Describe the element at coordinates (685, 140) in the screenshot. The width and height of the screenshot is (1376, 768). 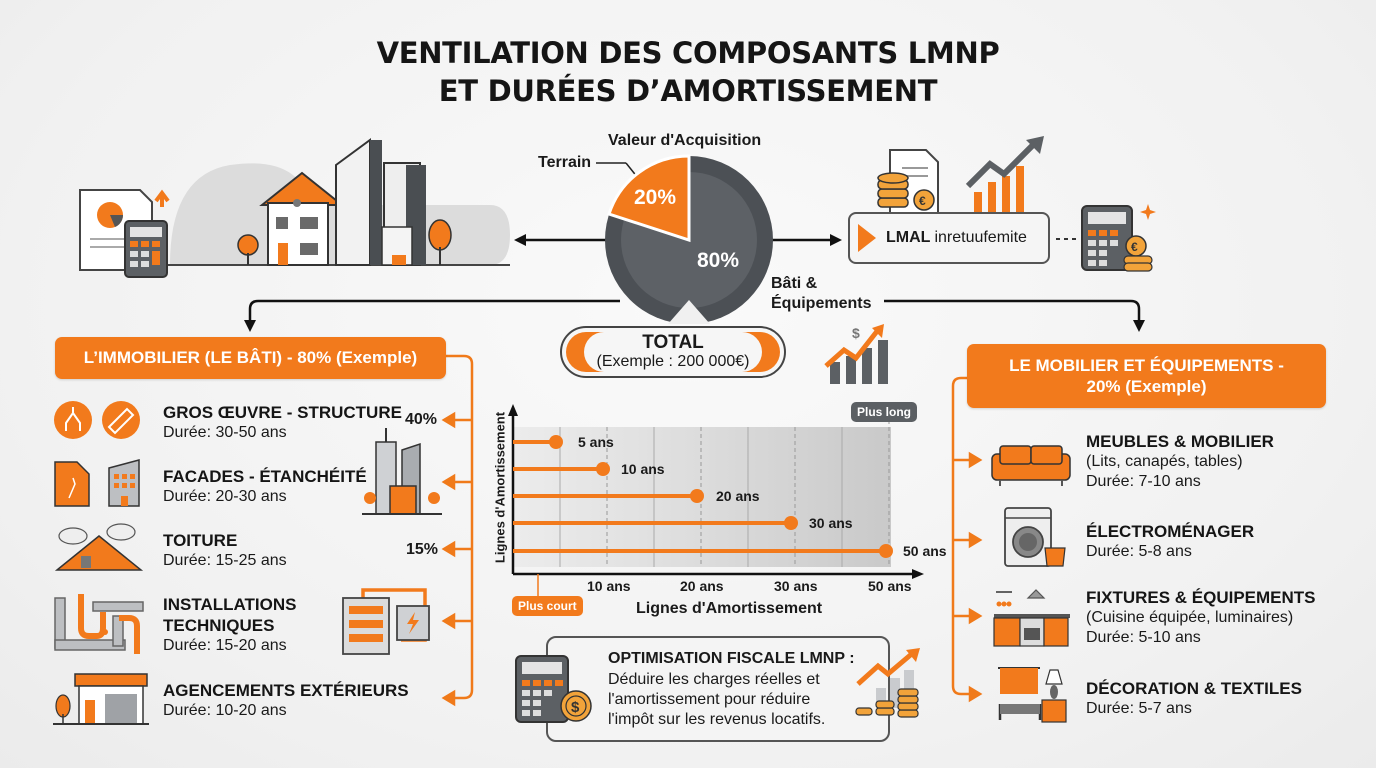
I see `acquisition-label: Valeur d'Acquisition` at that location.